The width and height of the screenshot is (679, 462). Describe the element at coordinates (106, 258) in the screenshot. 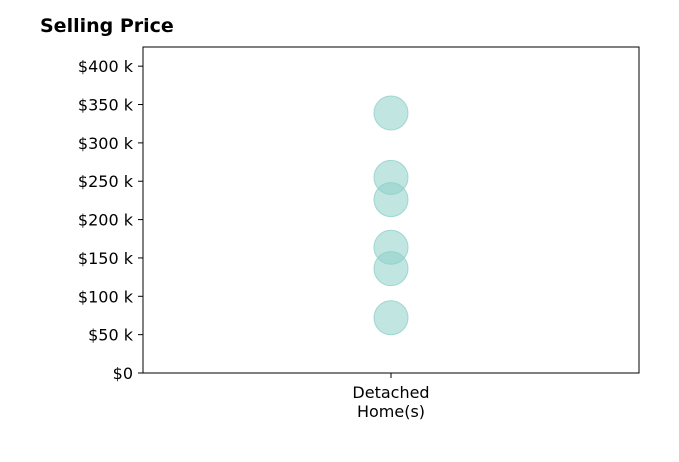

I see `y-tick-label: $150 k` at that location.